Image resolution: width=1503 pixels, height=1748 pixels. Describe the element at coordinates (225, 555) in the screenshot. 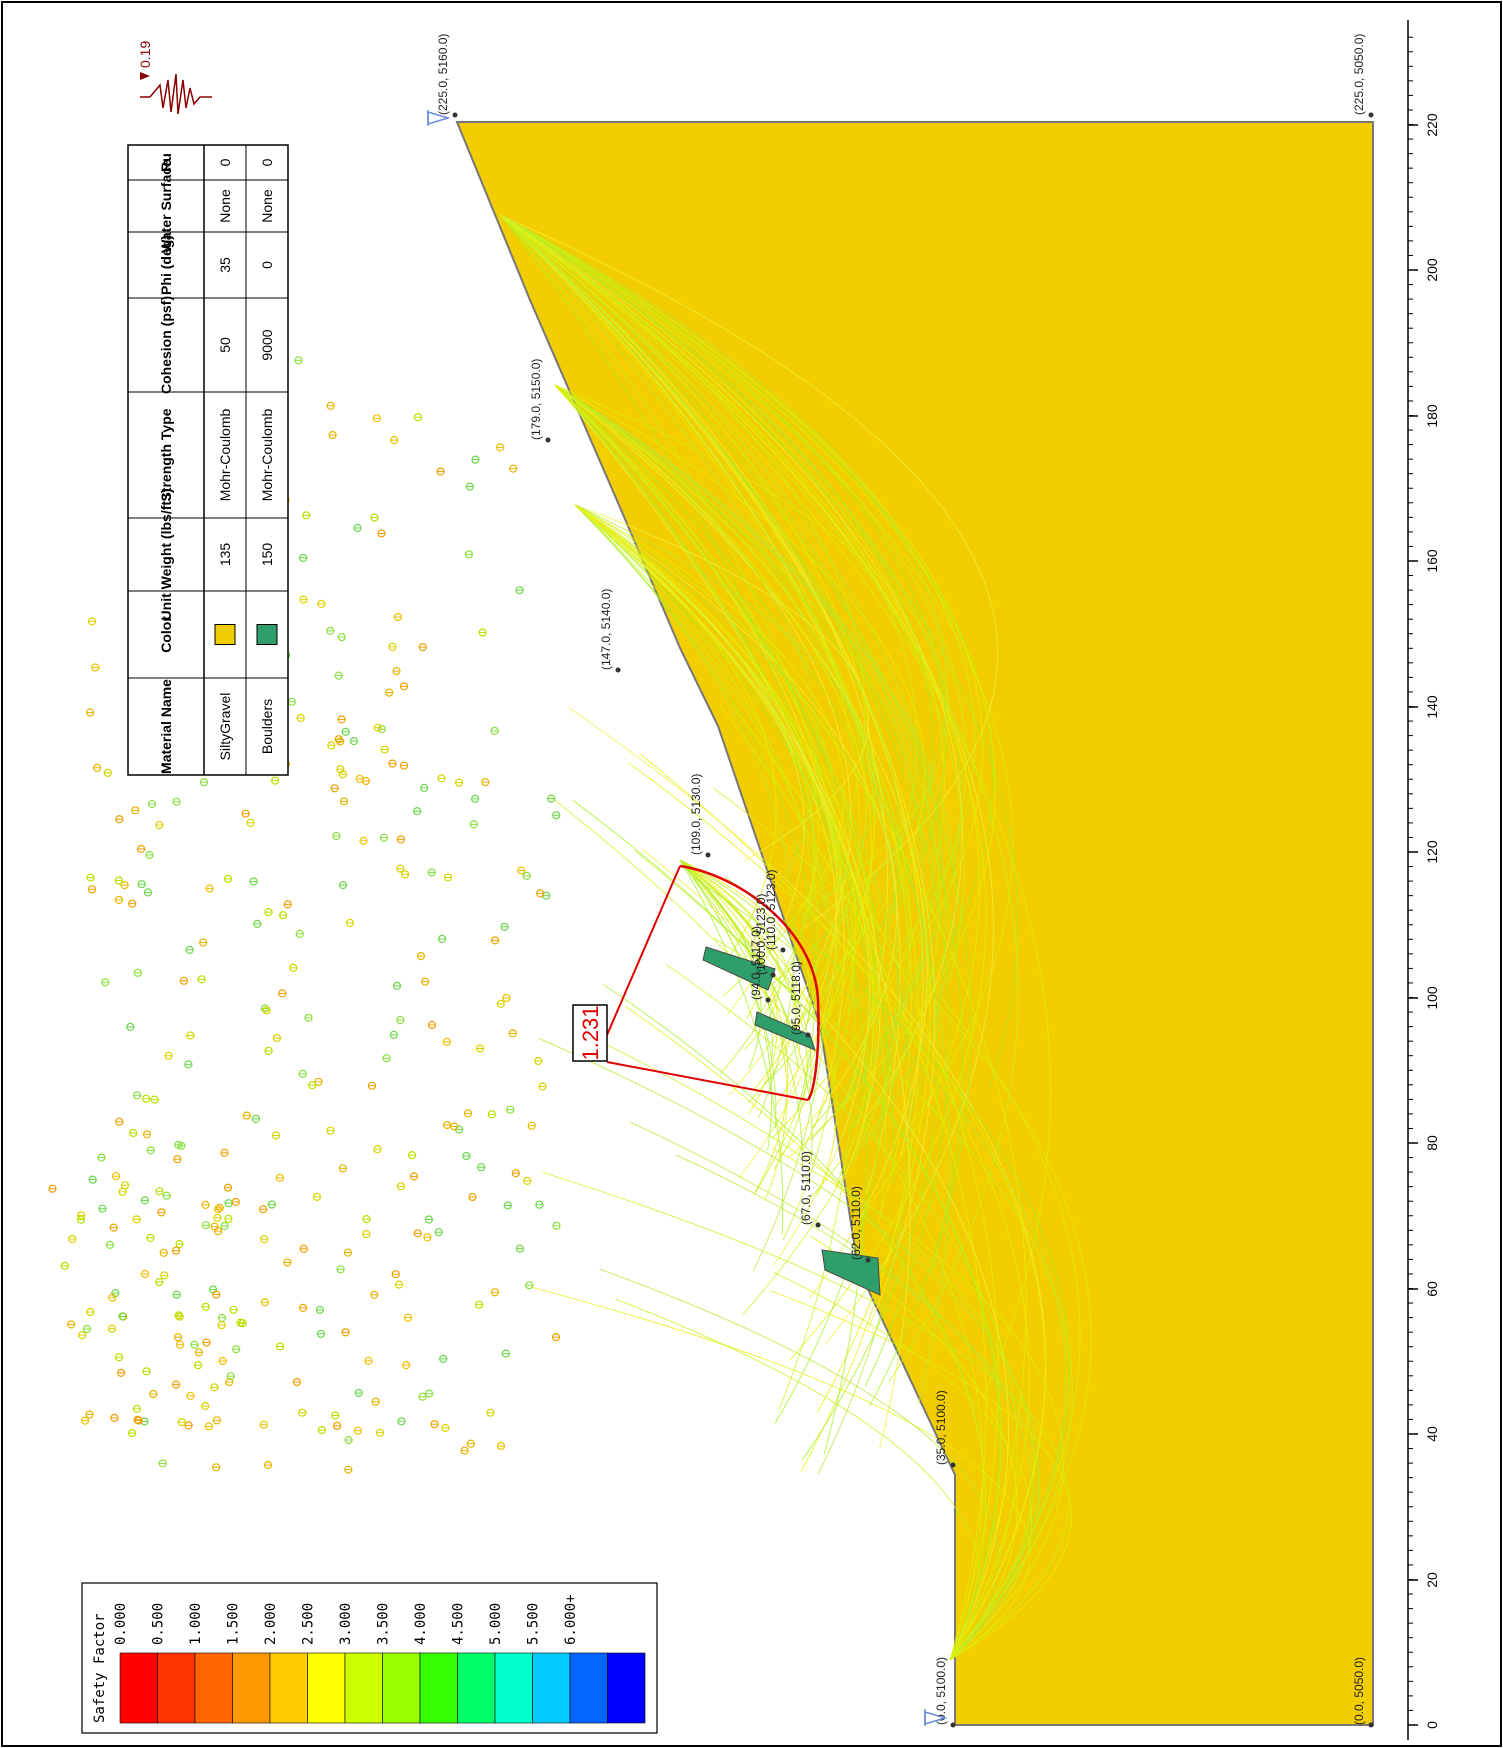

I see `table-cell: 135` at that location.